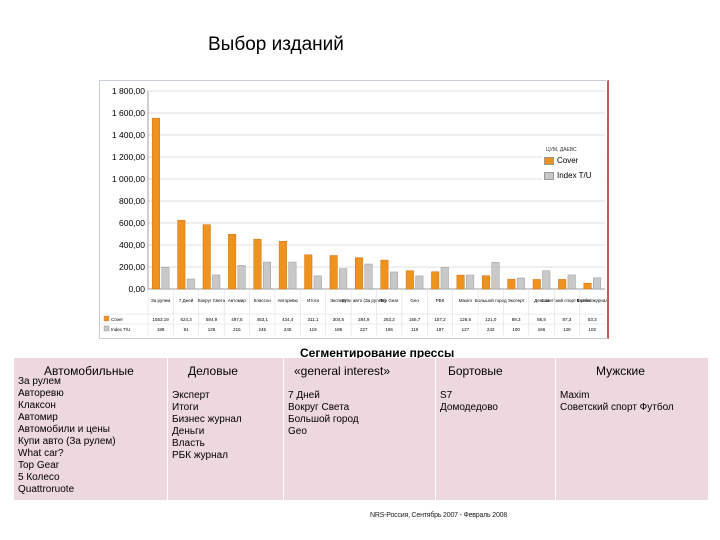  Describe the element at coordinates (200, 455) in the screenshot. I see `segment-item: РБК журнал` at that location.